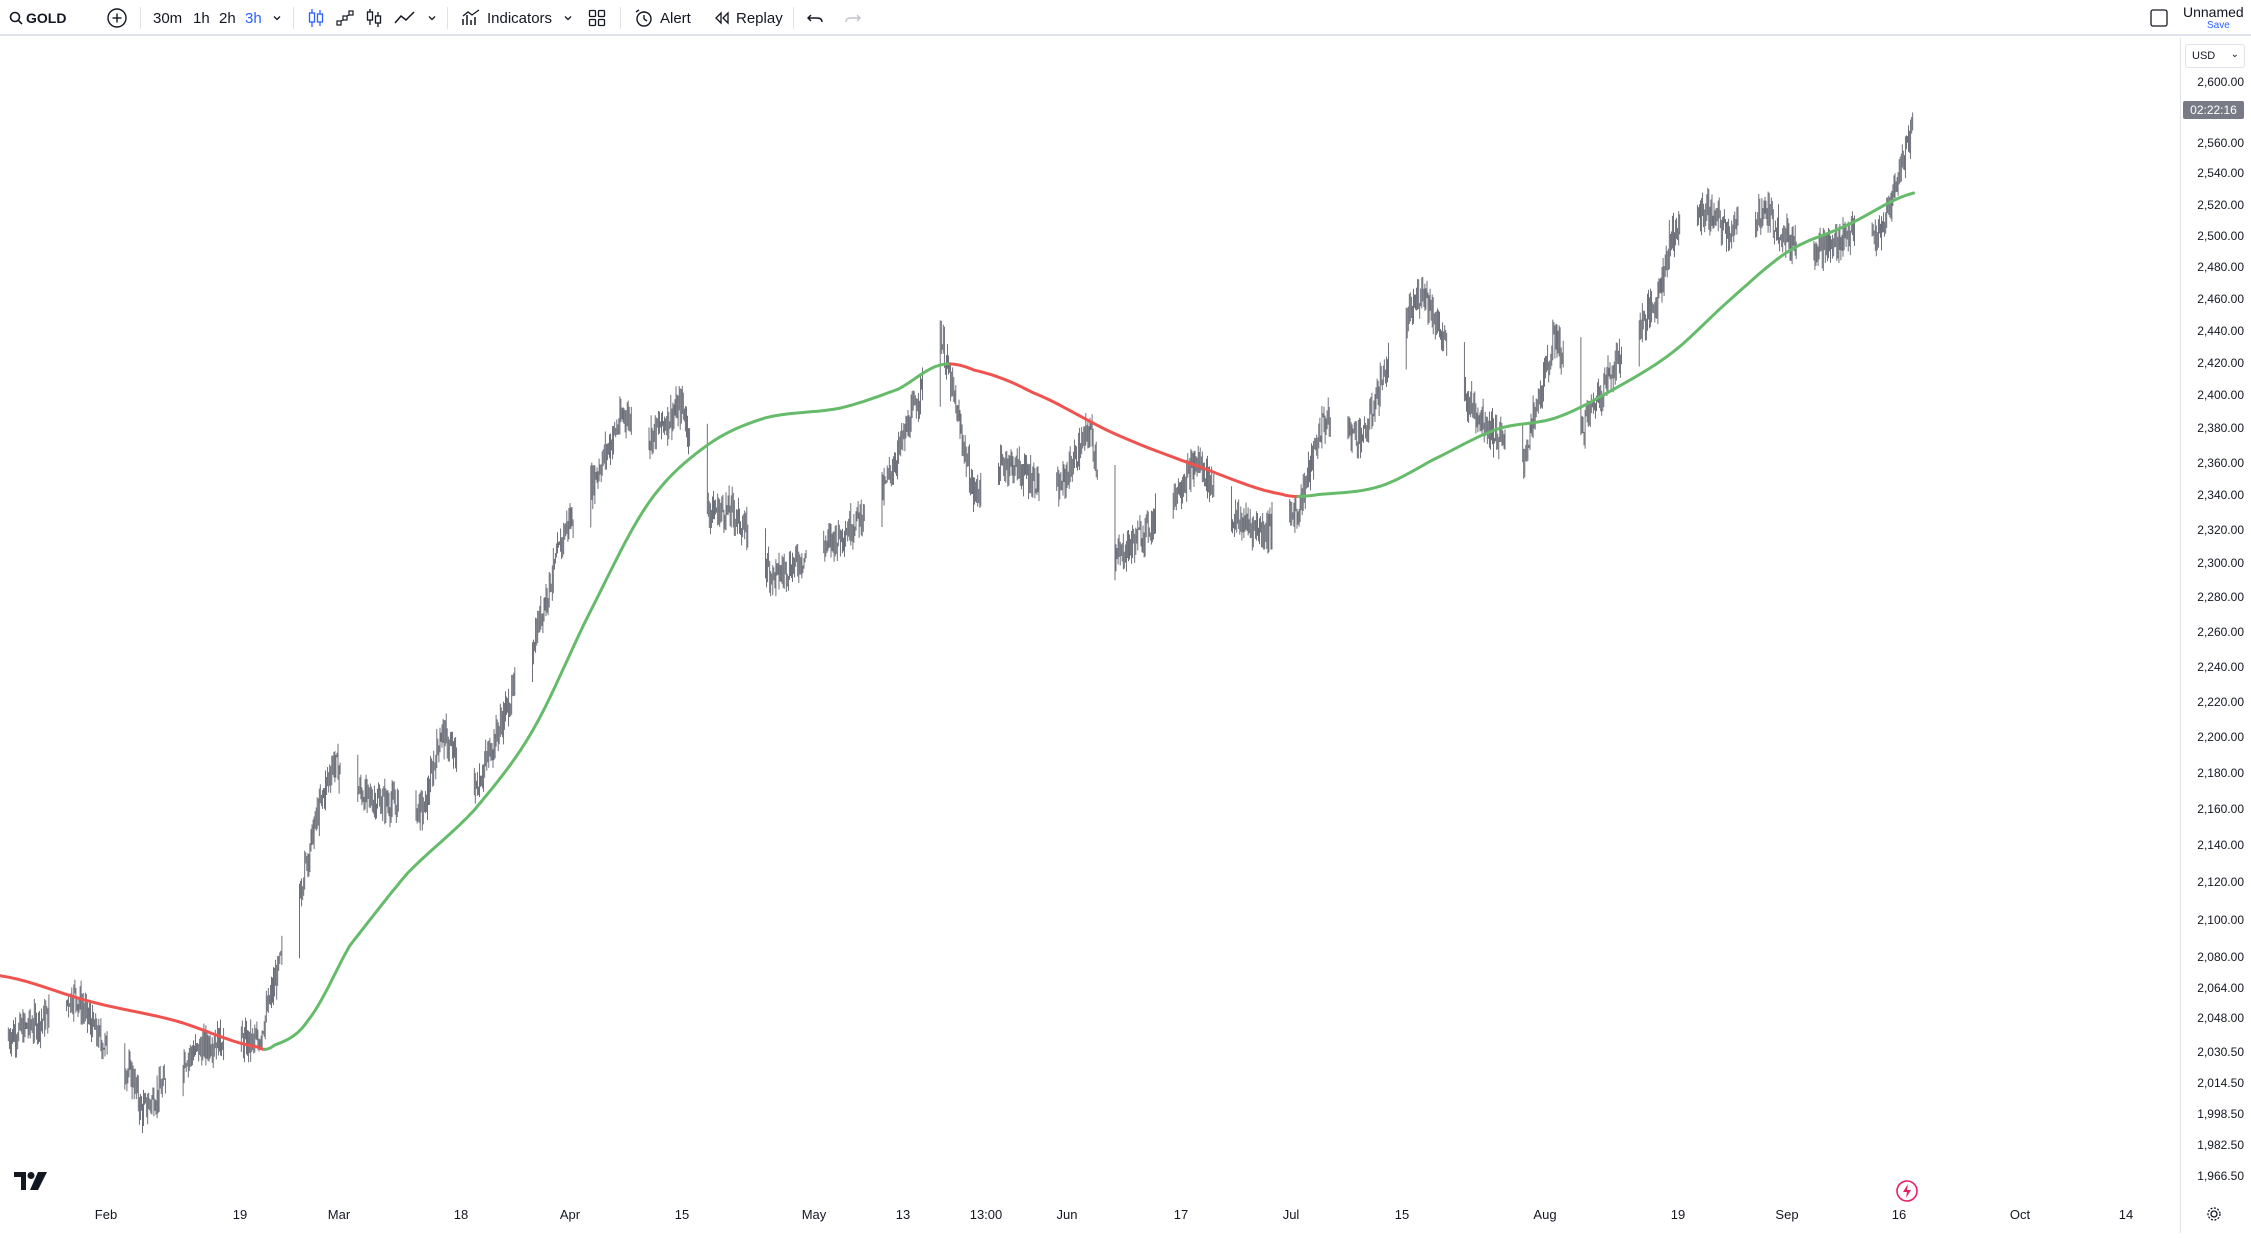  What do you see at coordinates (2220, 667) in the screenshot?
I see `price-axis-label: 2,240.00` at bounding box center [2220, 667].